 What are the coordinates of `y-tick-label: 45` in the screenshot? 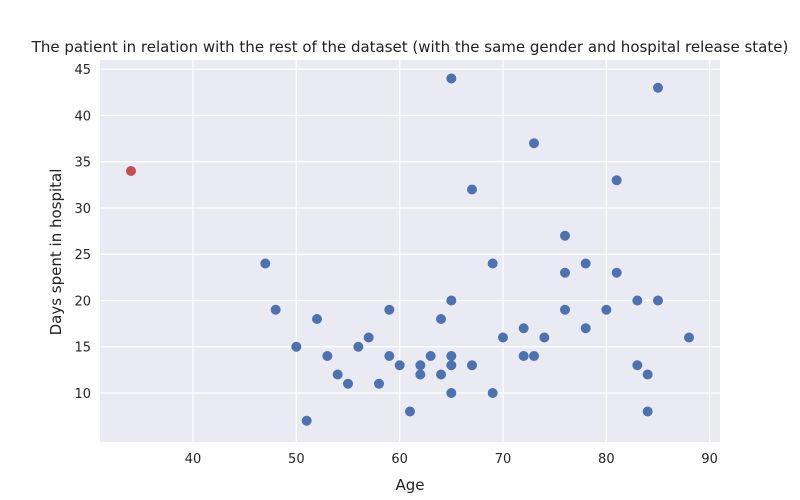 It's located at (82, 70).